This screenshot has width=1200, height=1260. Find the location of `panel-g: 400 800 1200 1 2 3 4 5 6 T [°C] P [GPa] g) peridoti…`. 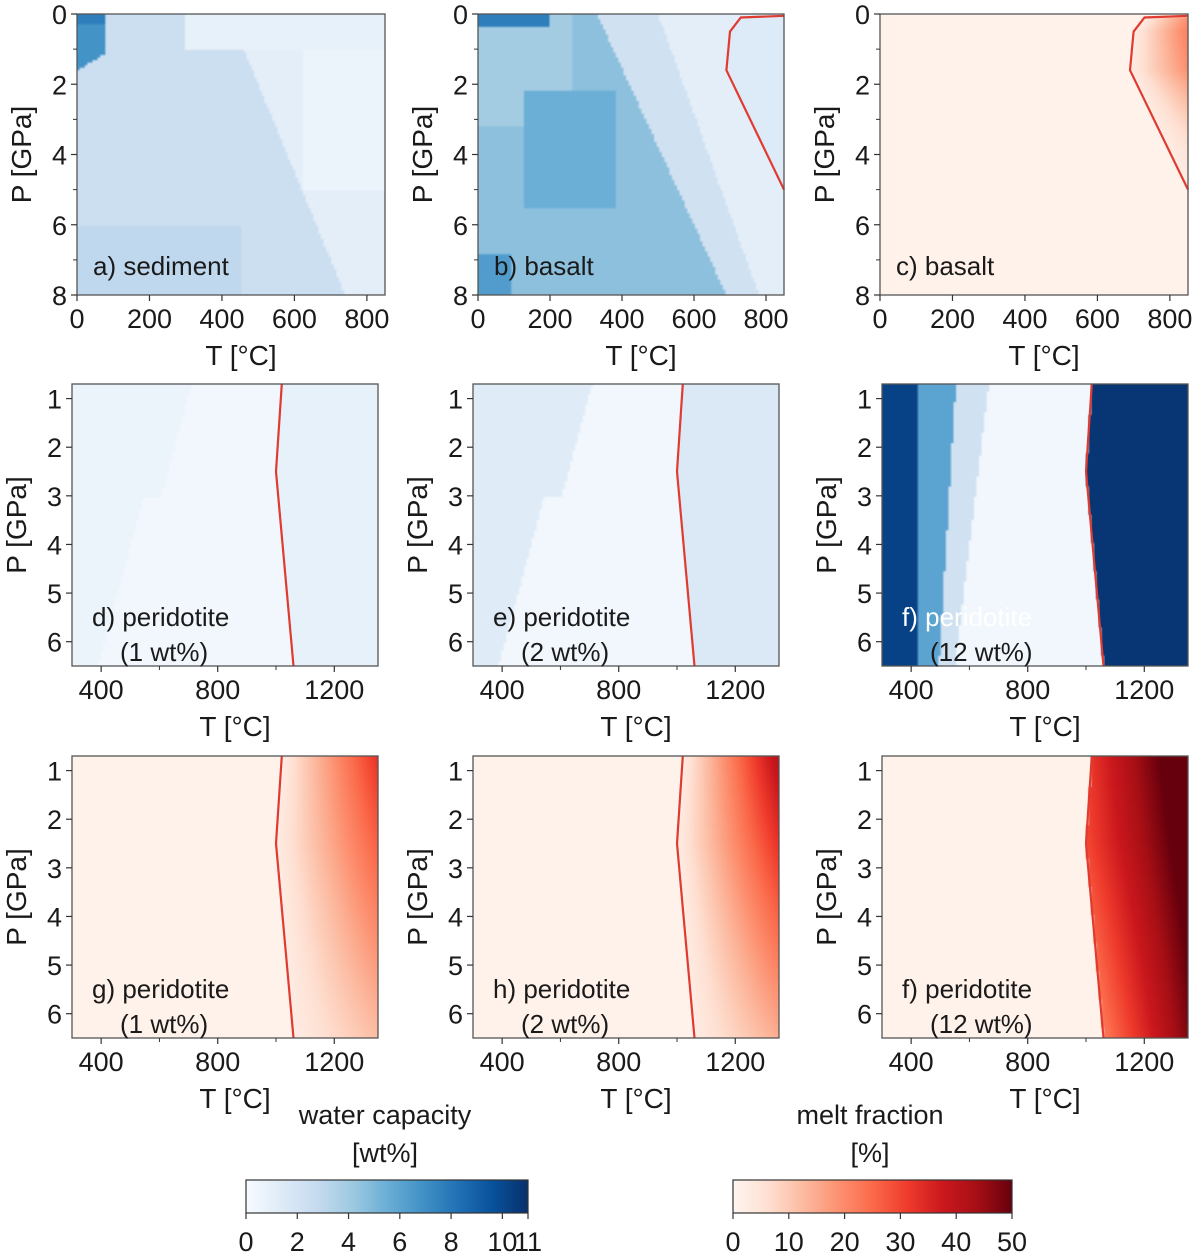

panel-g: 400 800 1200 1 2 3 4 5 6 T [°C] P [GPa] g) peridoti… is located at coordinates (190, 934).